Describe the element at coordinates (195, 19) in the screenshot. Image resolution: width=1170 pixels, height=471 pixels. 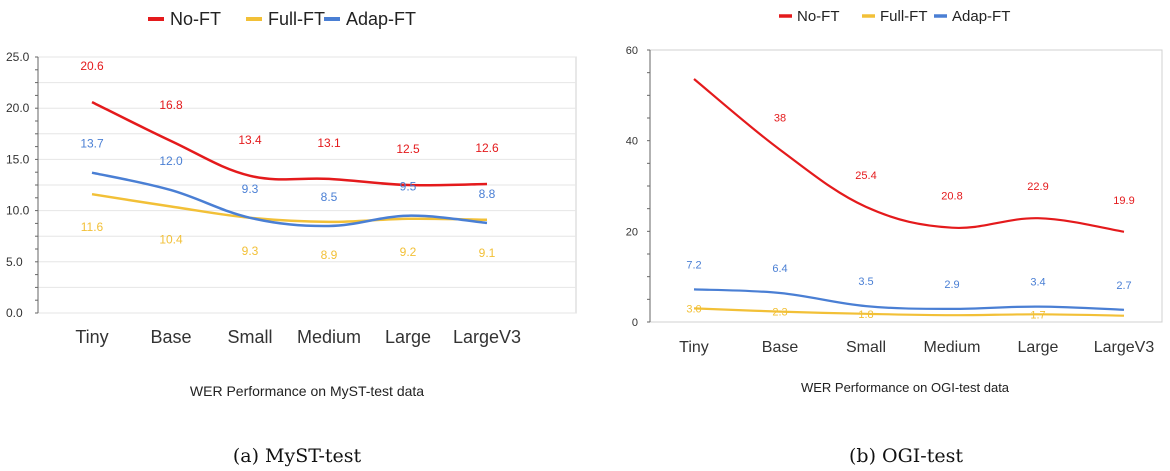
I see `chart-a-legend-label: No-FT` at that location.